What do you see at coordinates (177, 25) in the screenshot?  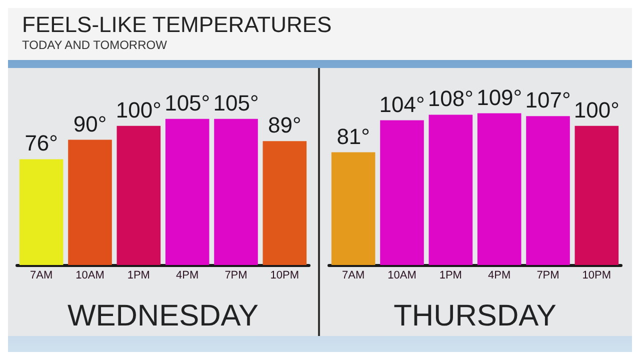 I see `chart-title: FEELS-LIKE TEMPERATURES` at bounding box center [177, 25].